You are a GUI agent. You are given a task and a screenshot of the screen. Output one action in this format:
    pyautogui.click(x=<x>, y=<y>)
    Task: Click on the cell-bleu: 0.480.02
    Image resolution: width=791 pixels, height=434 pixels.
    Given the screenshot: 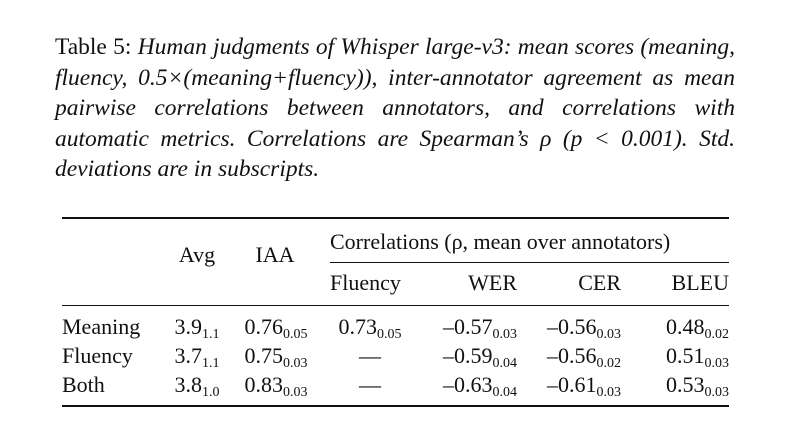 What is the action you would take?
    pyautogui.click(x=686, y=328)
    